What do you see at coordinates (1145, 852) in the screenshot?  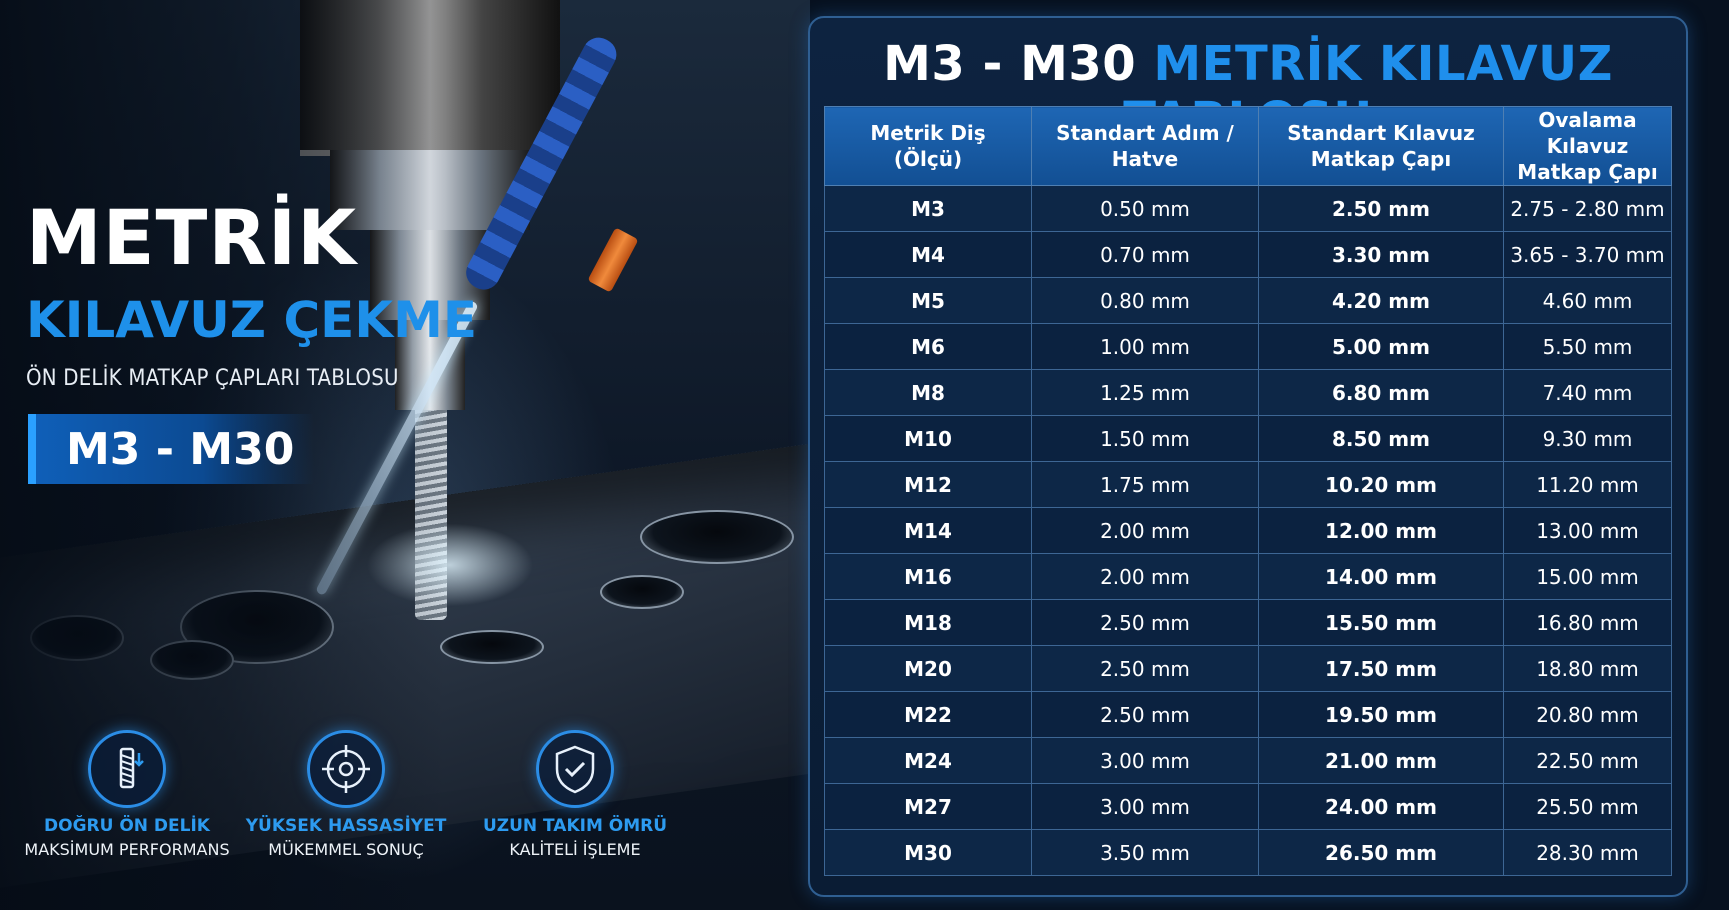 I see `cell-pitch: 3.50 mm` at bounding box center [1145, 852].